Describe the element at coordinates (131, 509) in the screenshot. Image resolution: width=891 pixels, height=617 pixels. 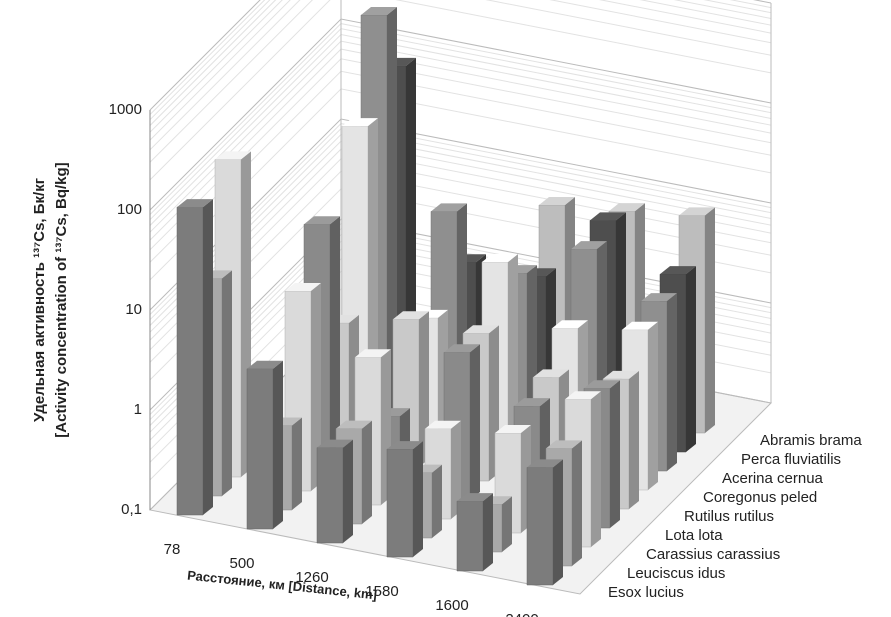
I see `y-tick-label: 0,1` at that location.